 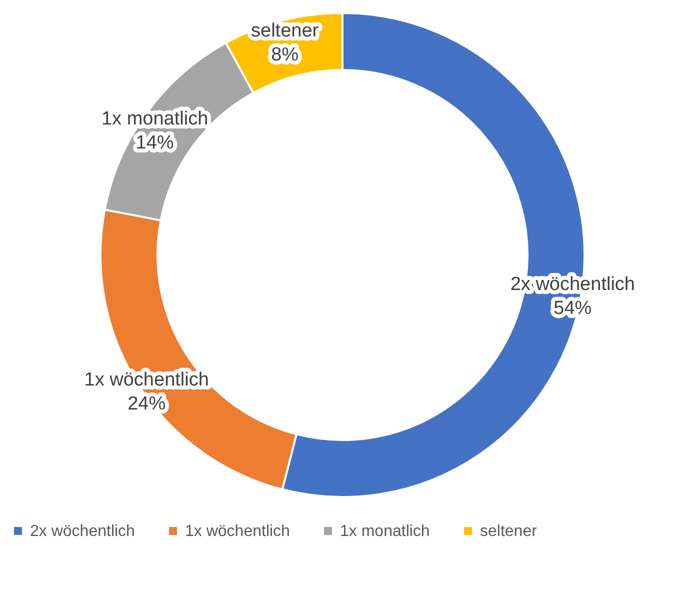 I want to click on data-label: 14%, so click(x=155, y=143).